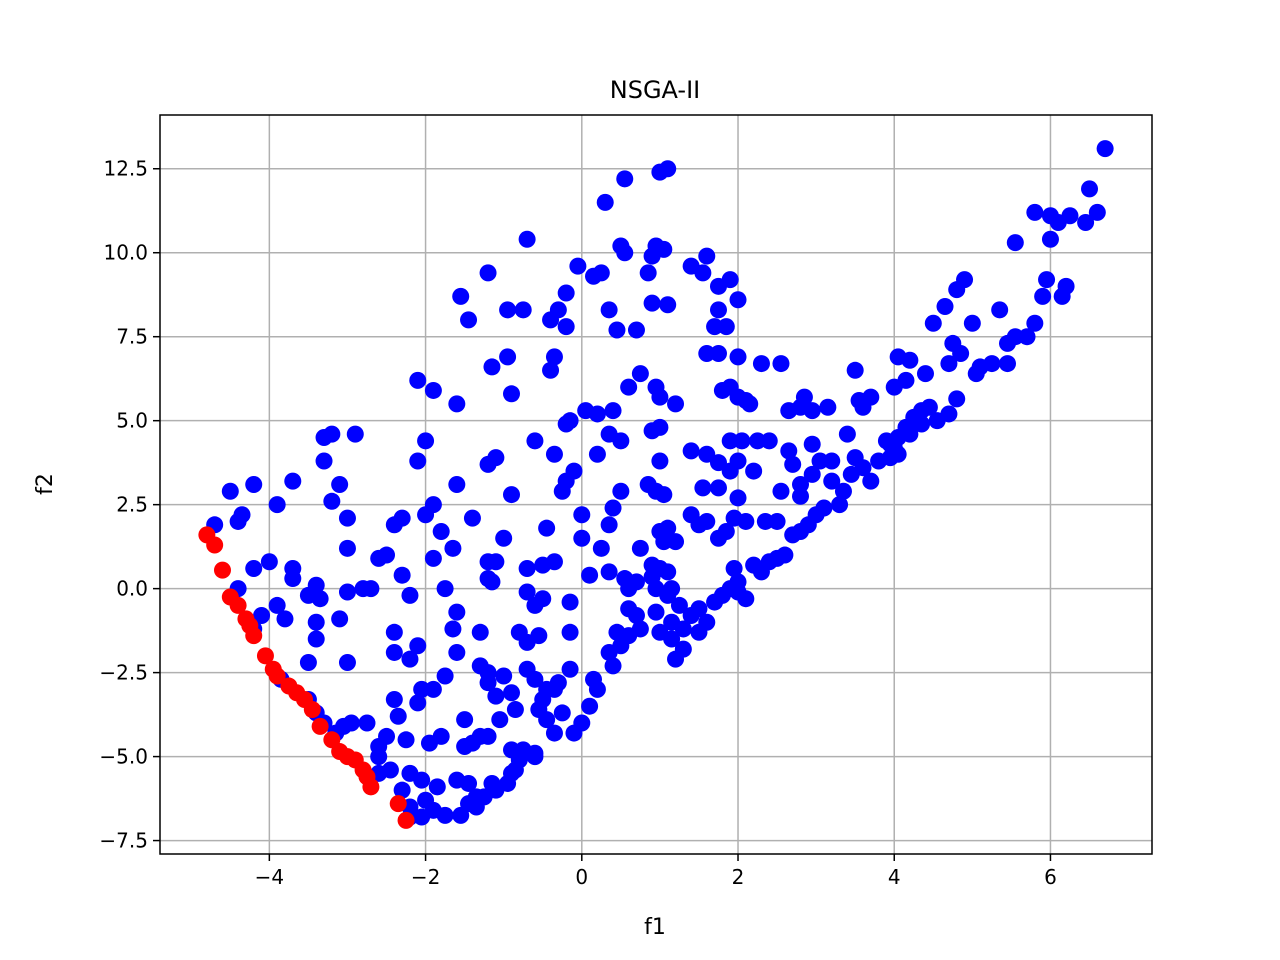  I want to click on y-tick-label: −5.0, so click(123, 757).